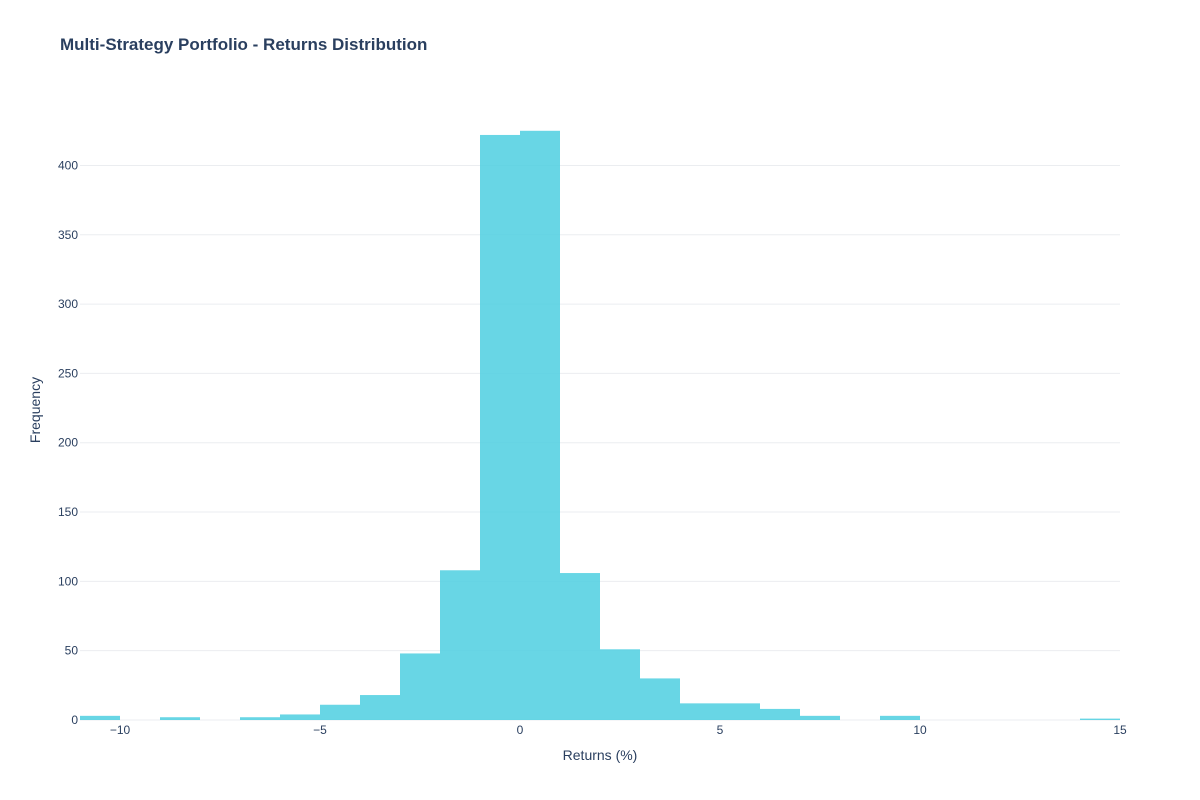 The image size is (1200, 800). What do you see at coordinates (618, 730) in the screenshot?
I see `x-axis-ticks: −10 −5 0 5 10 15` at bounding box center [618, 730].